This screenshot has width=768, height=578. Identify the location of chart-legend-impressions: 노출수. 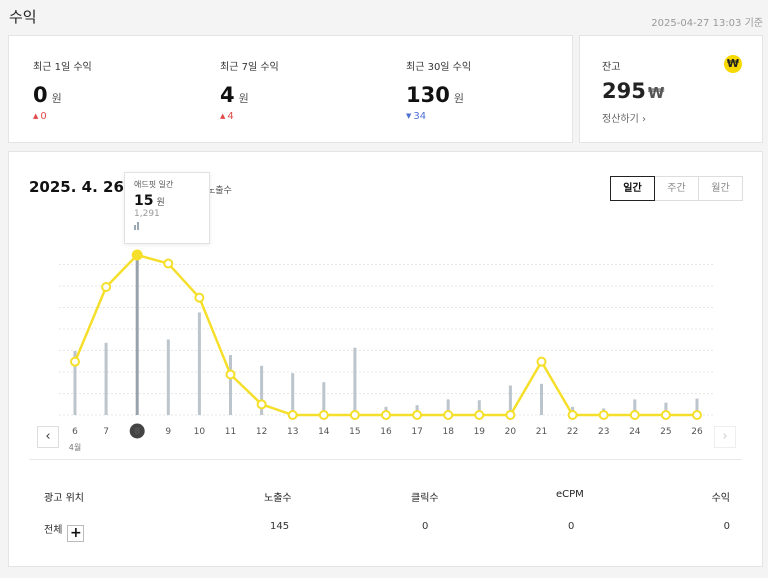
(219, 191).